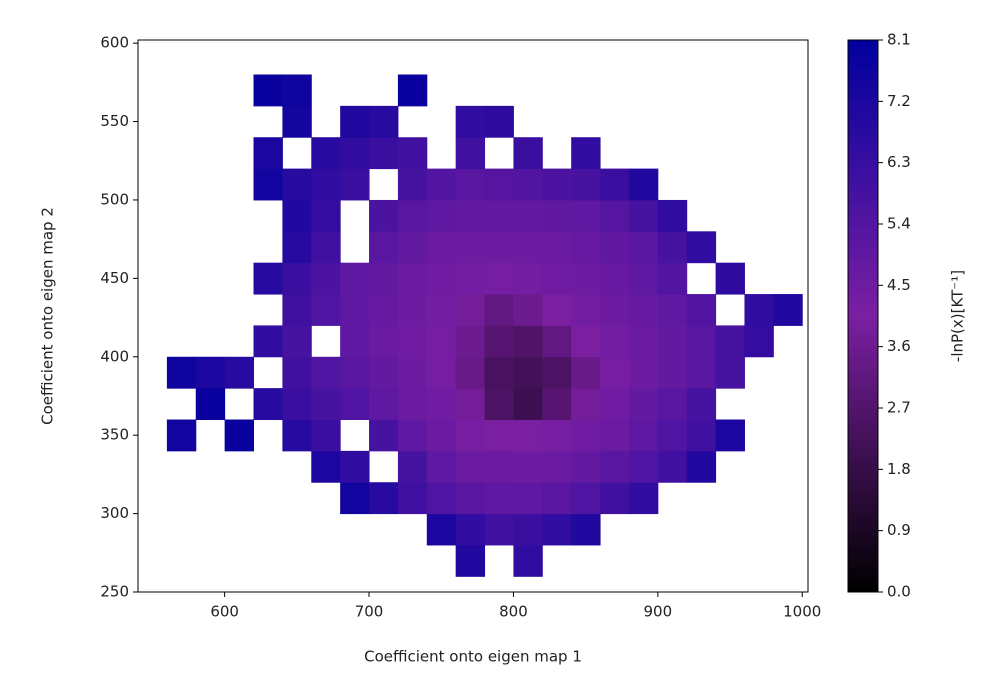 The image size is (994, 674). What do you see at coordinates (899, 530) in the screenshot?
I see `colorbar-tick-label: 0.9` at bounding box center [899, 530].